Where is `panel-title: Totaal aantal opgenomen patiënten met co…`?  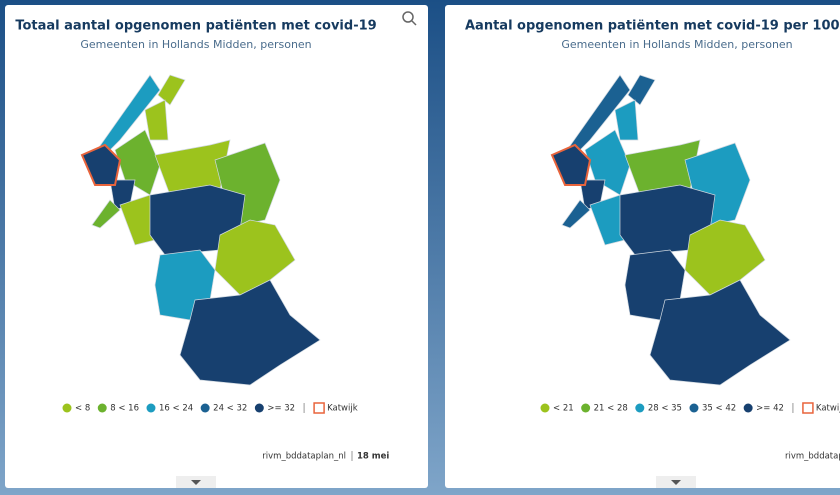 panel-title: Totaal aantal opgenomen patiënten met co… is located at coordinates (195, 26).